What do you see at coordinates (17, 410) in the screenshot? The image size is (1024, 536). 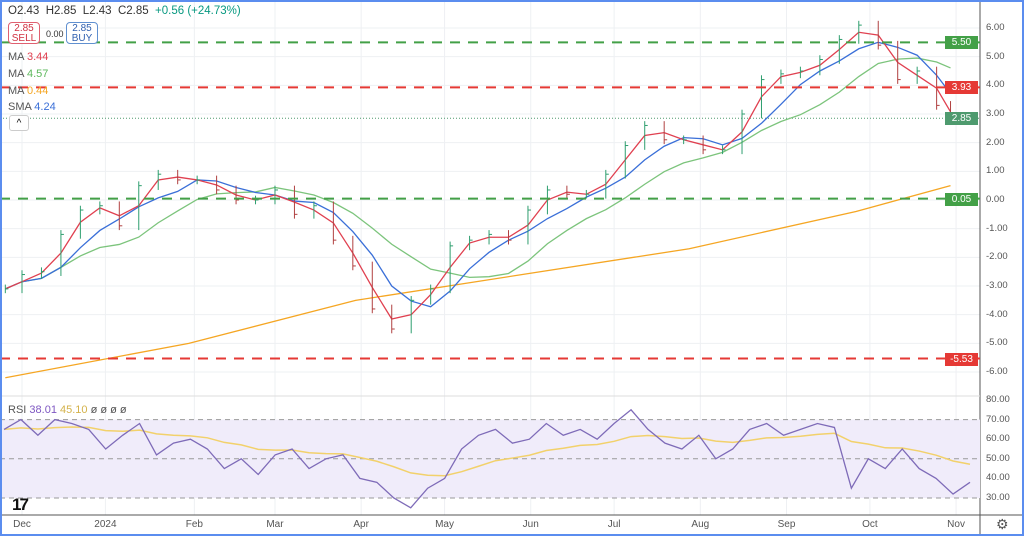 I see `rsi-name: RSI` at bounding box center [17, 410].